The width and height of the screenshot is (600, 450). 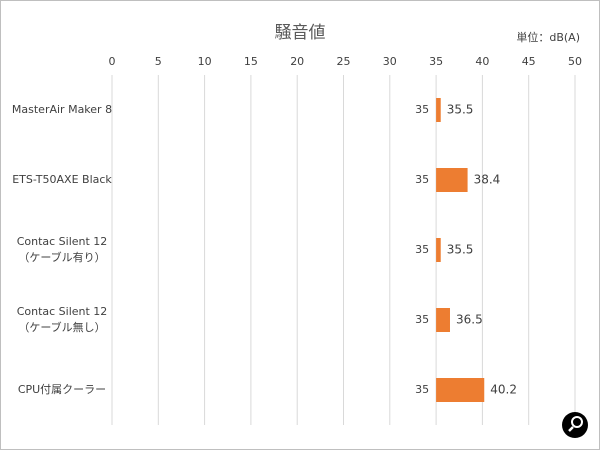 What do you see at coordinates (62, 389) in the screenshot?
I see `category-label: CPU付属クーラー` at bounding box center [62, 389].